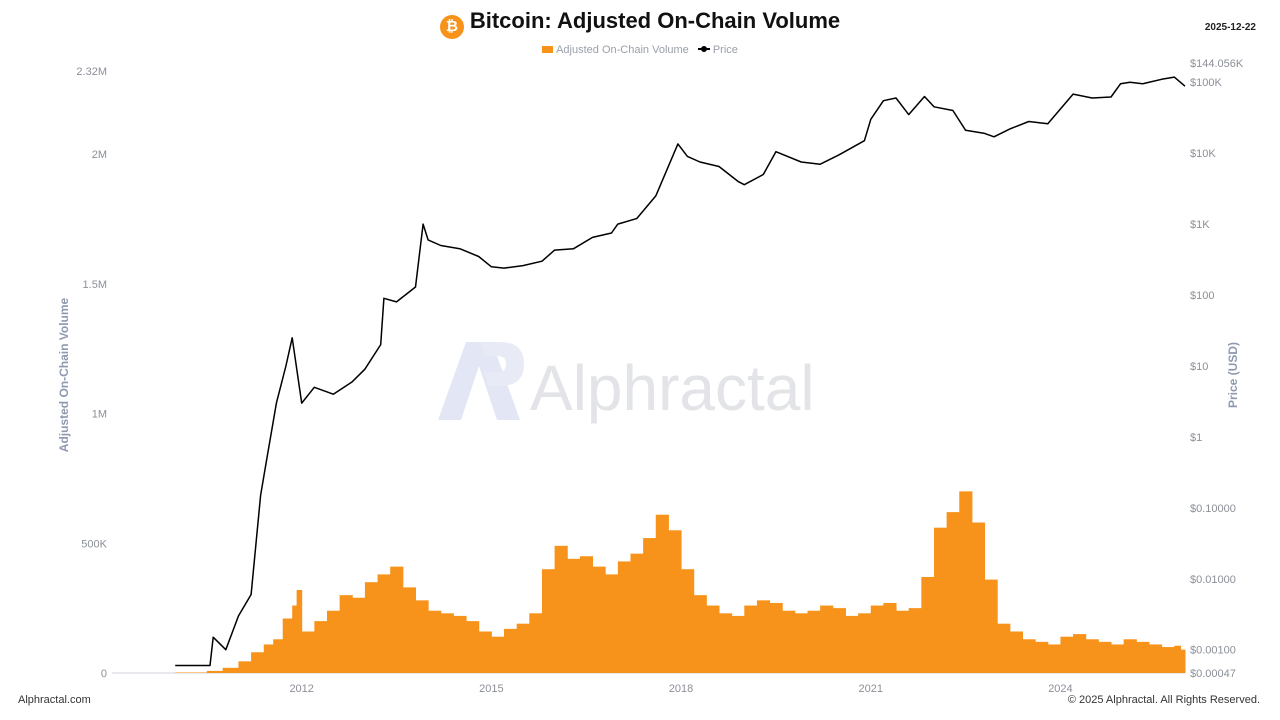  I want to click on right-tick-label: $1, so click(1196, 438).